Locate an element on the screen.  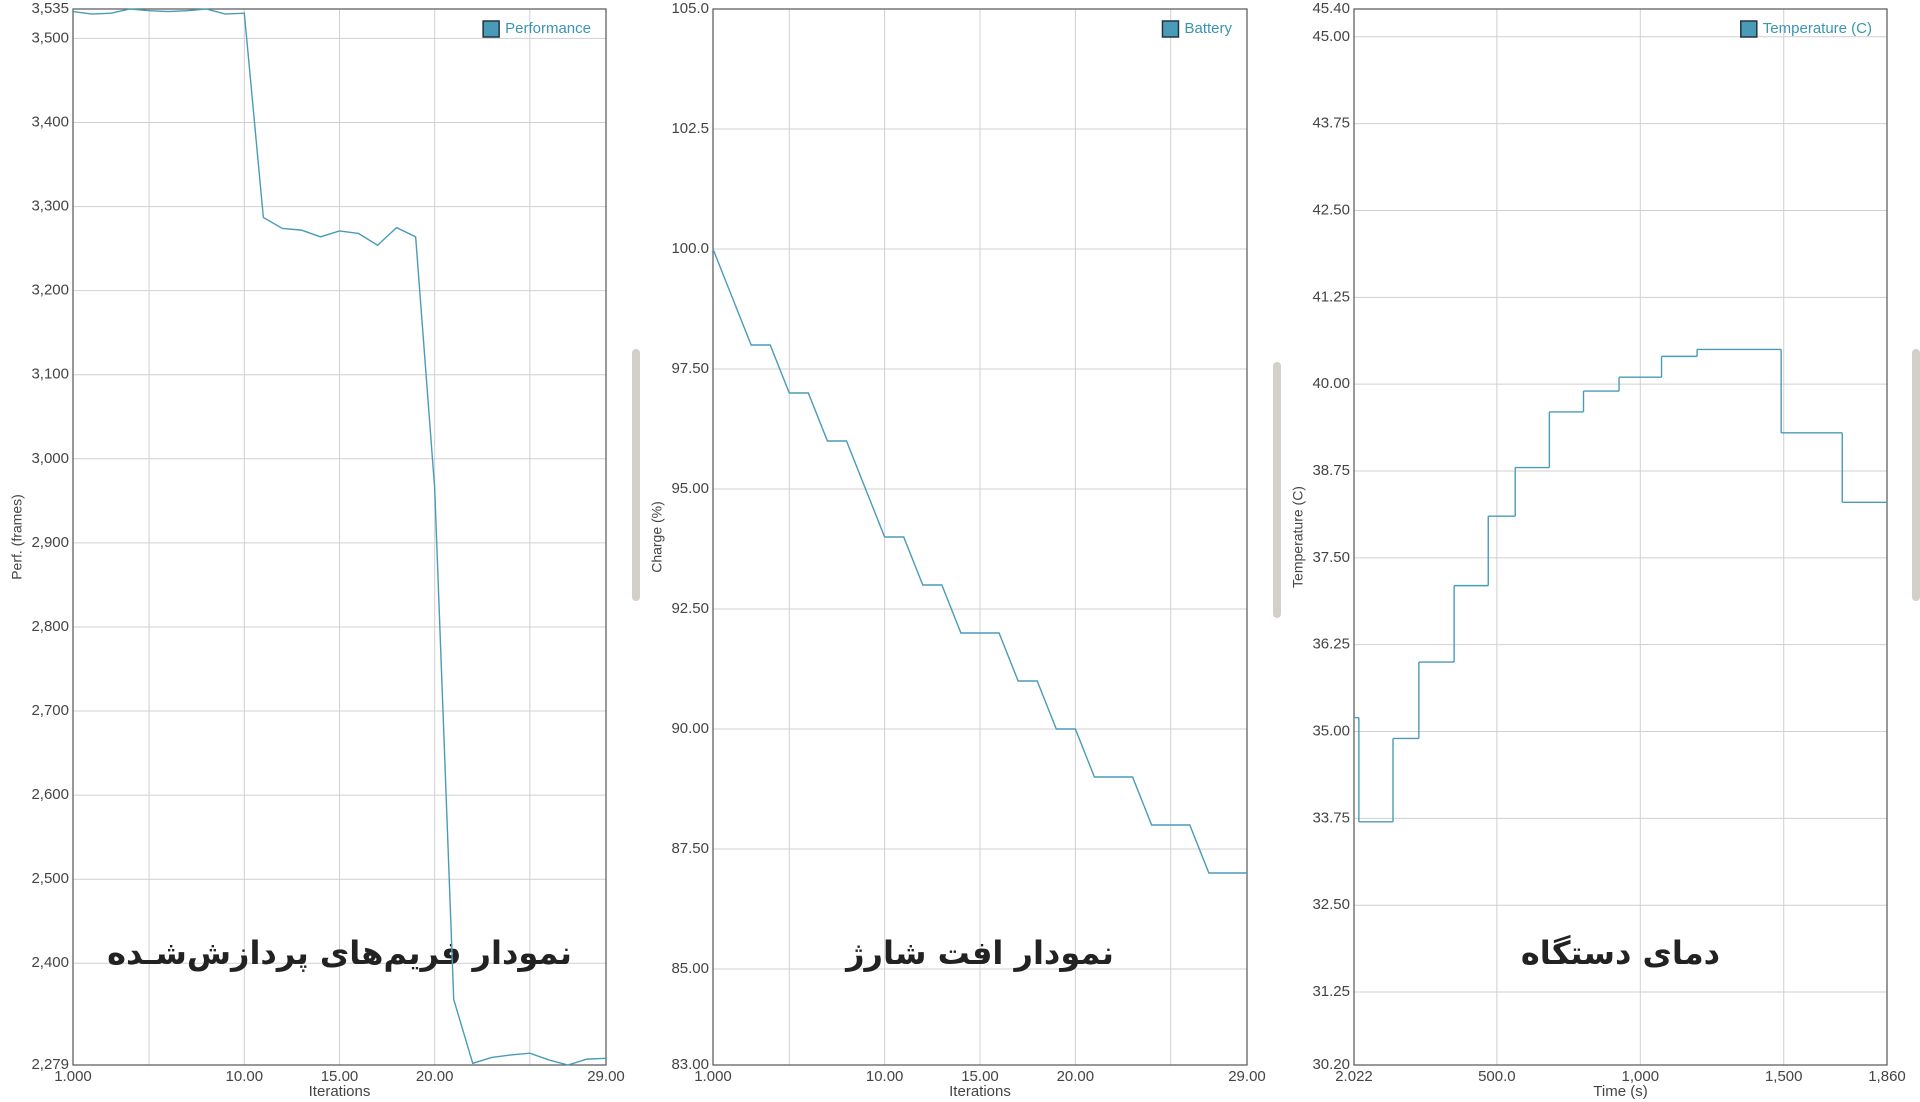
y-tick-label: 105.0 is located at coordinates (690, 8).